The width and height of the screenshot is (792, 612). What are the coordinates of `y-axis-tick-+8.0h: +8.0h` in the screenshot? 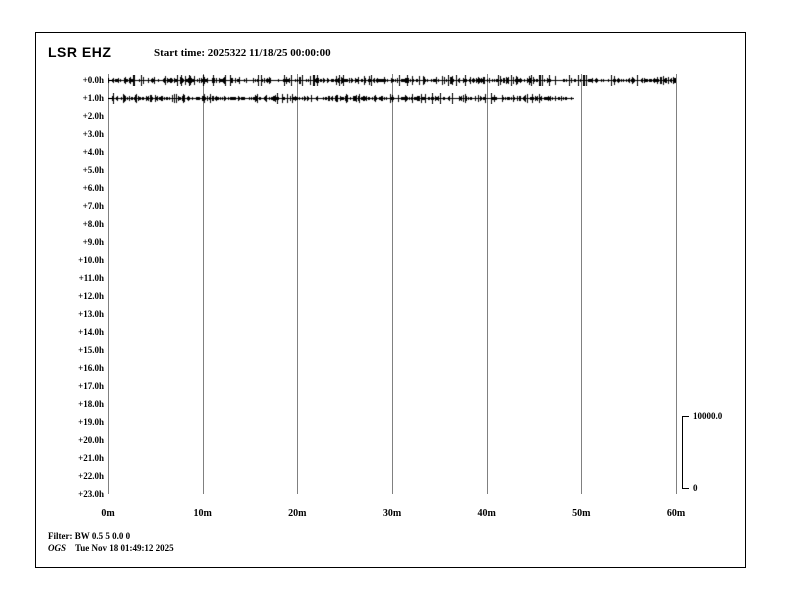 It's located at (93, 224).